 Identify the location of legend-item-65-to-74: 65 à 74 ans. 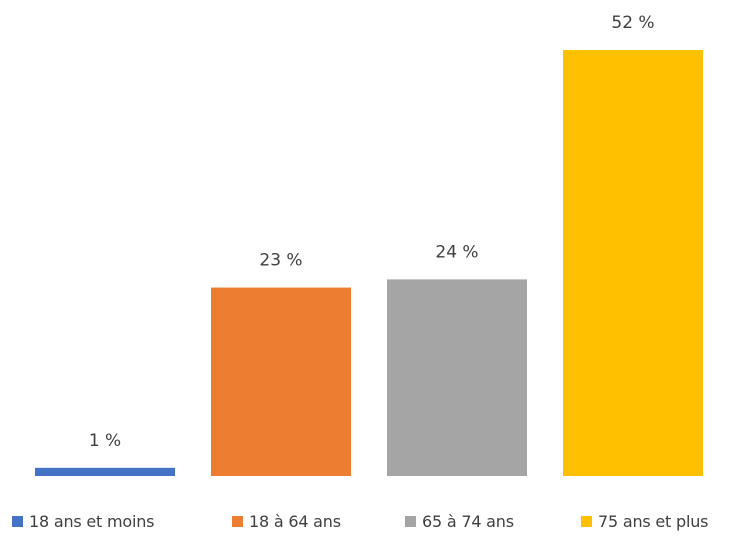
(459, 521).